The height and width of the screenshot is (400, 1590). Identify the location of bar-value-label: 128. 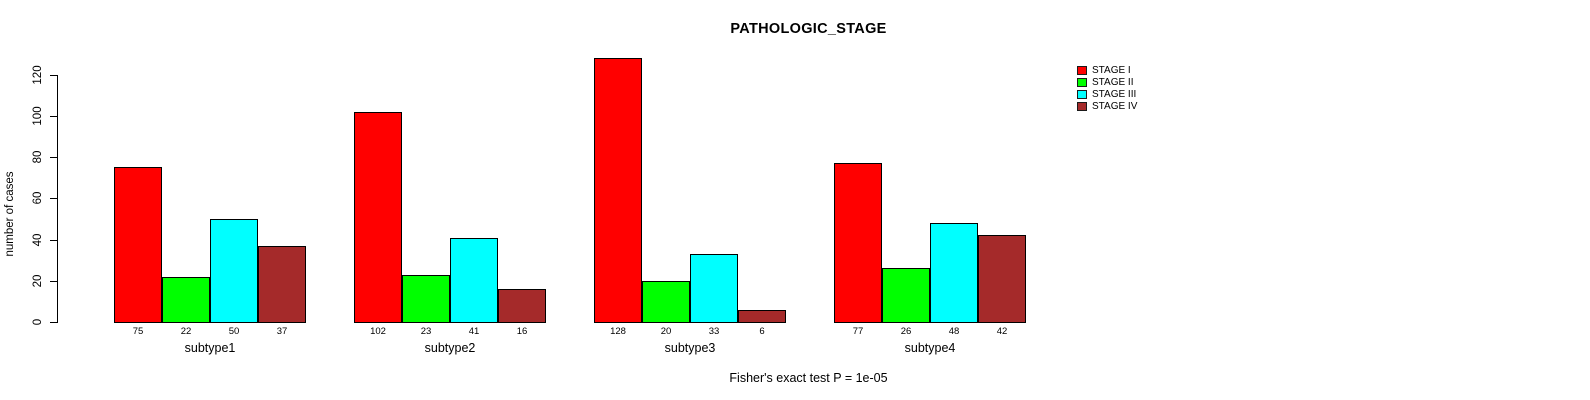
(618, 331).